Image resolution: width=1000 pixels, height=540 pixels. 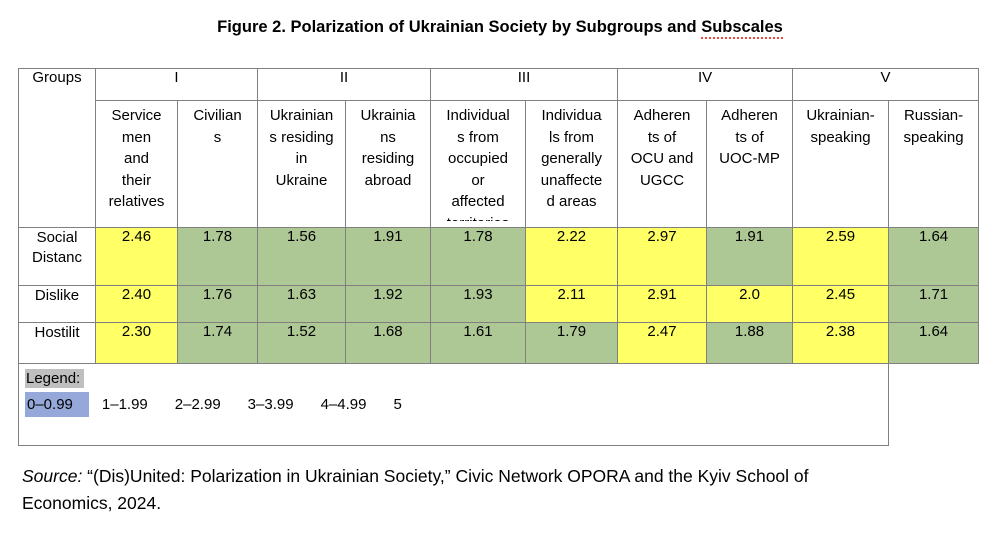 What do you see at coordinates (388, 343) in the screenshot?
I see `value-cell: 1.68` at bounding box center [388, 343].